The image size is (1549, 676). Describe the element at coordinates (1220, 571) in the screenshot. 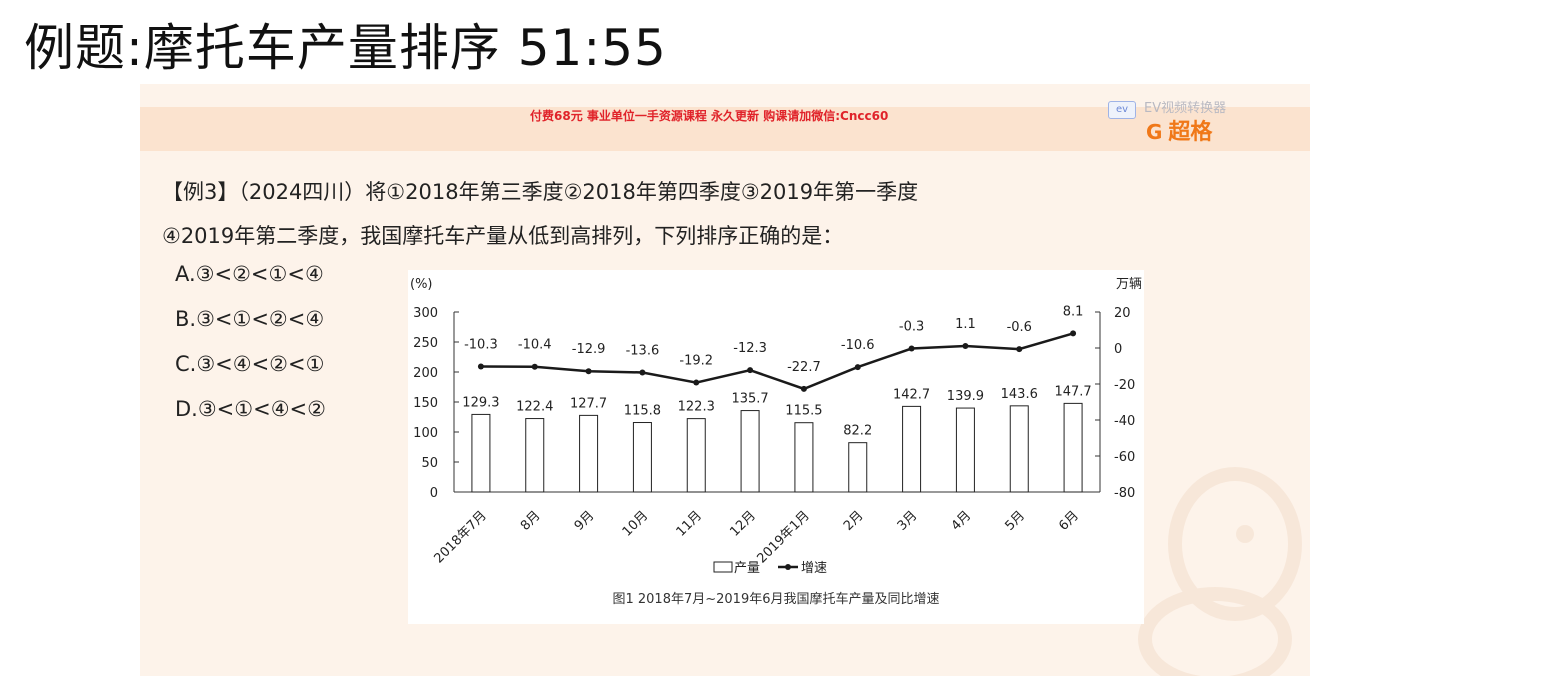

I see `mascot-watermark-icon` at that location.